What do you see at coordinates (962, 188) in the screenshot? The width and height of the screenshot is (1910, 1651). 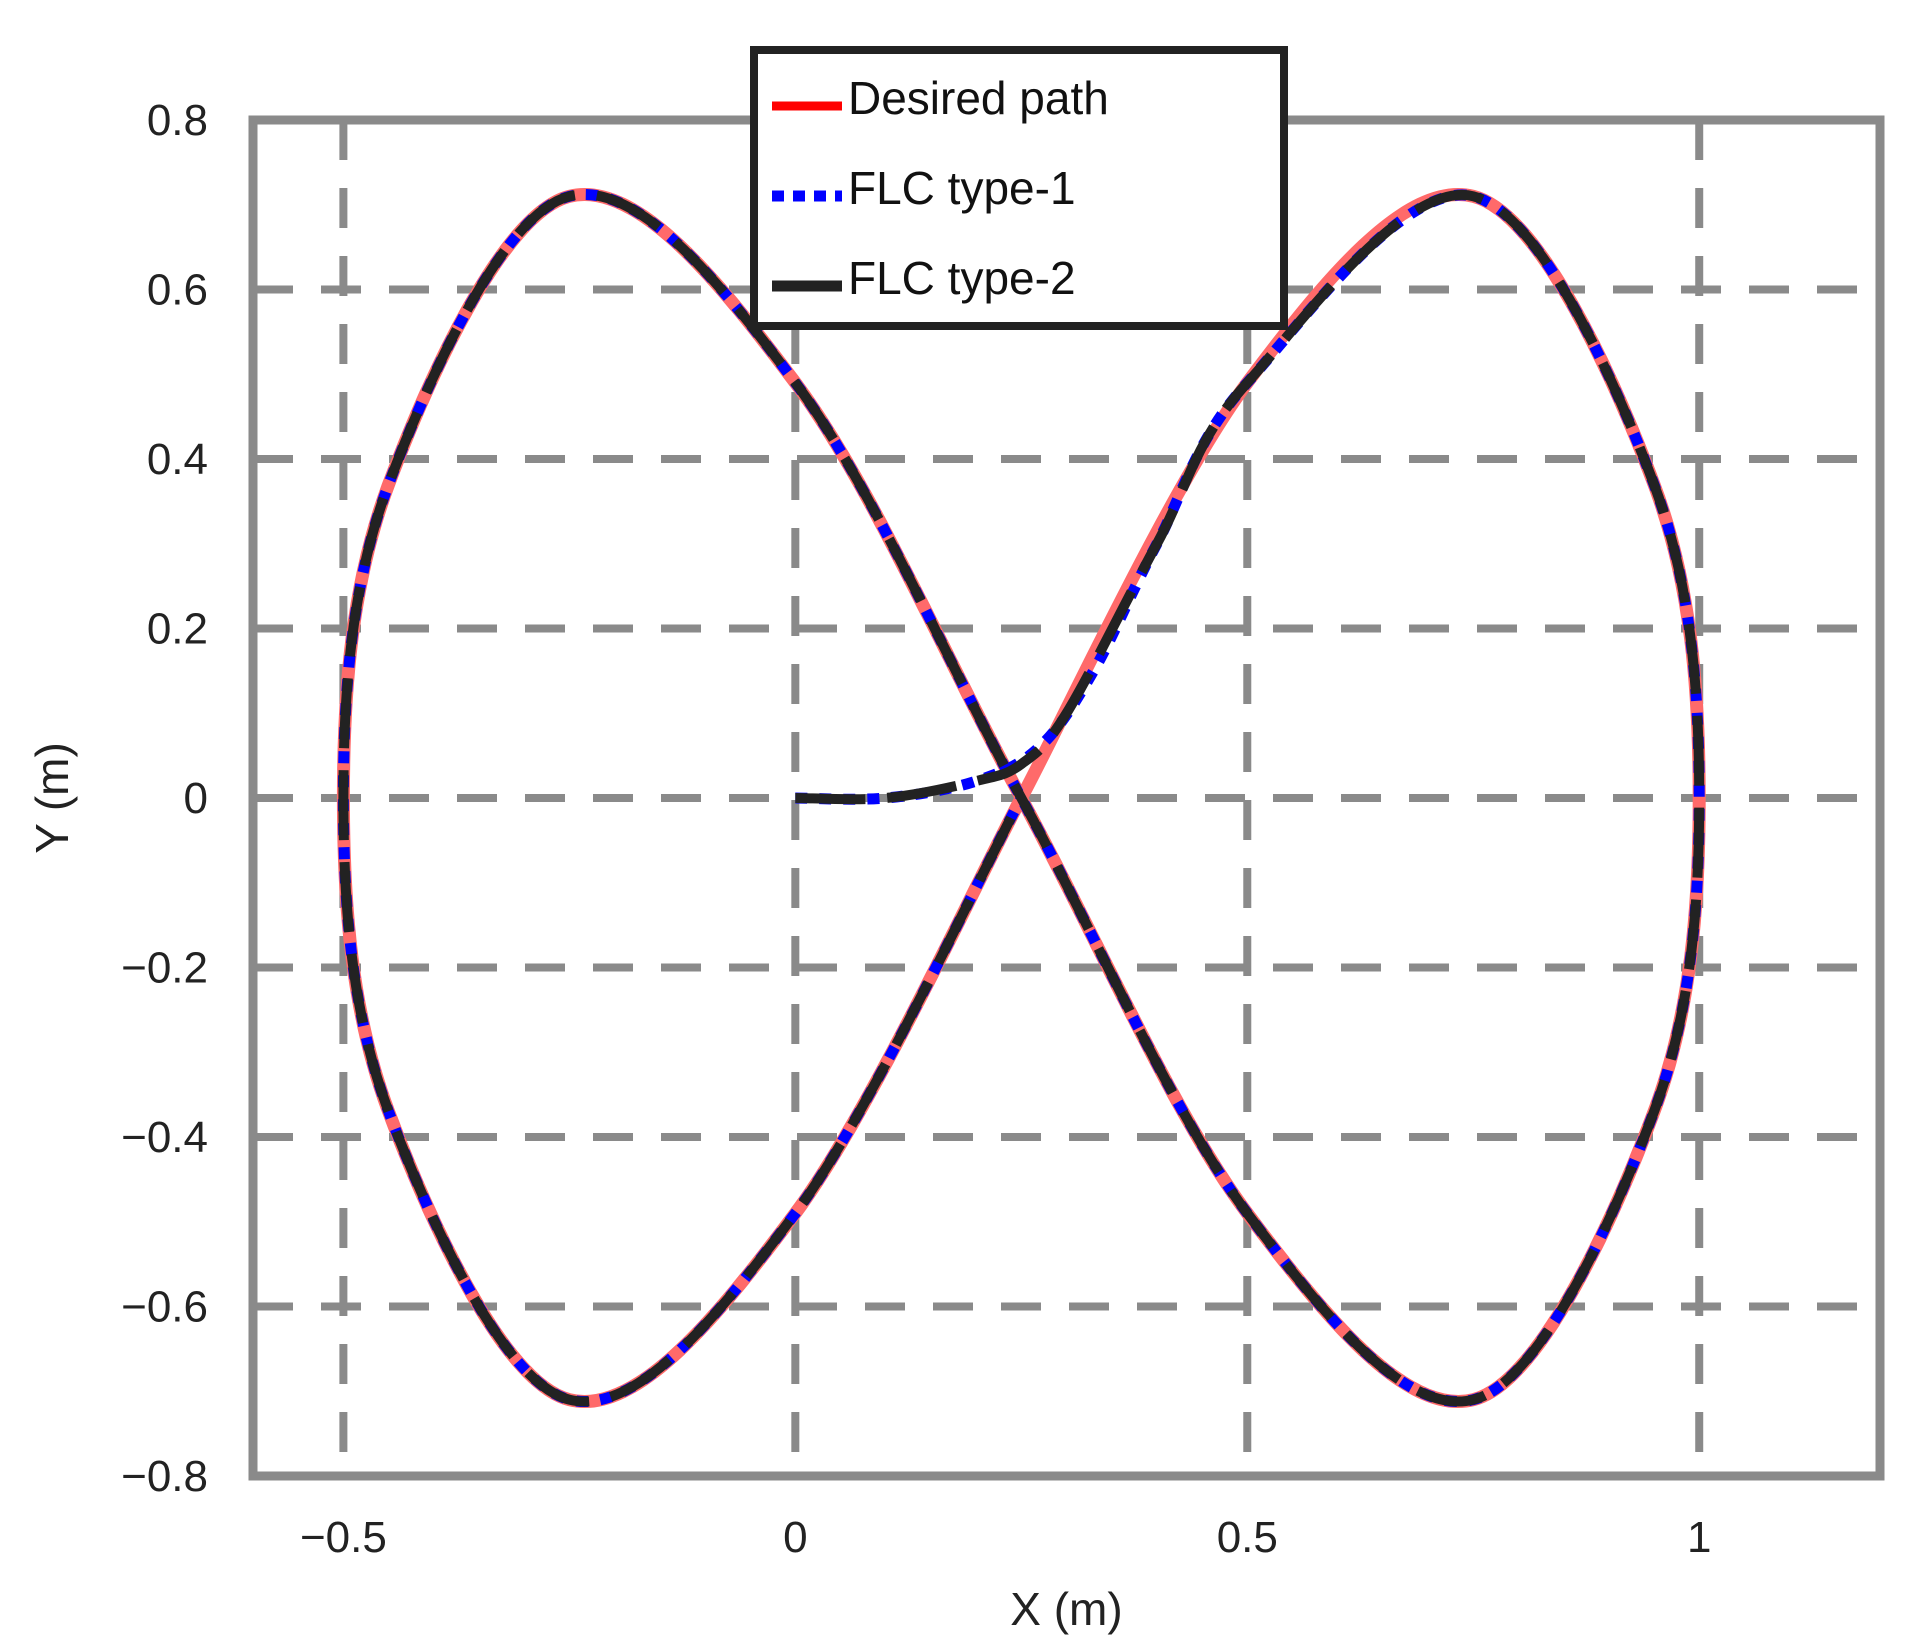 I see `legend-label-flc-type-1: FLC type-1` at bounding box center [962, 188].